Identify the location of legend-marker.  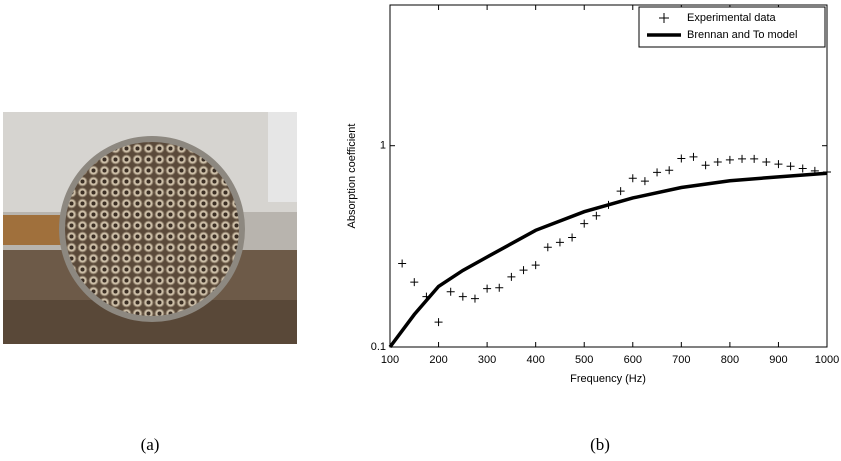
(664, 18).